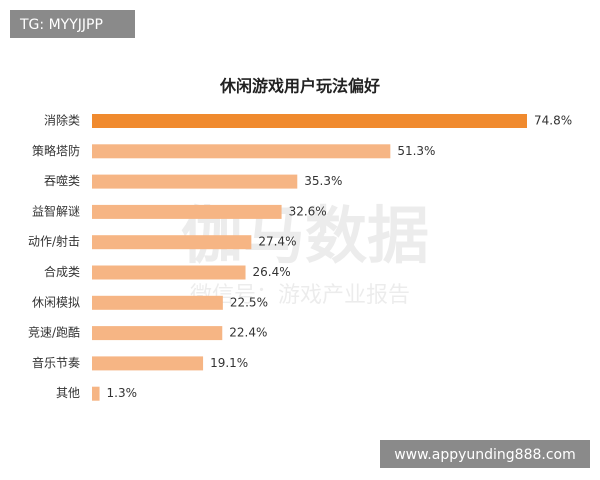 The width and height of the screenshot is (600, 480). What do you see at coordinates (229, 363) in the screenshot?
I see `value-label: 19.1%` at bounding box center [229, 363].